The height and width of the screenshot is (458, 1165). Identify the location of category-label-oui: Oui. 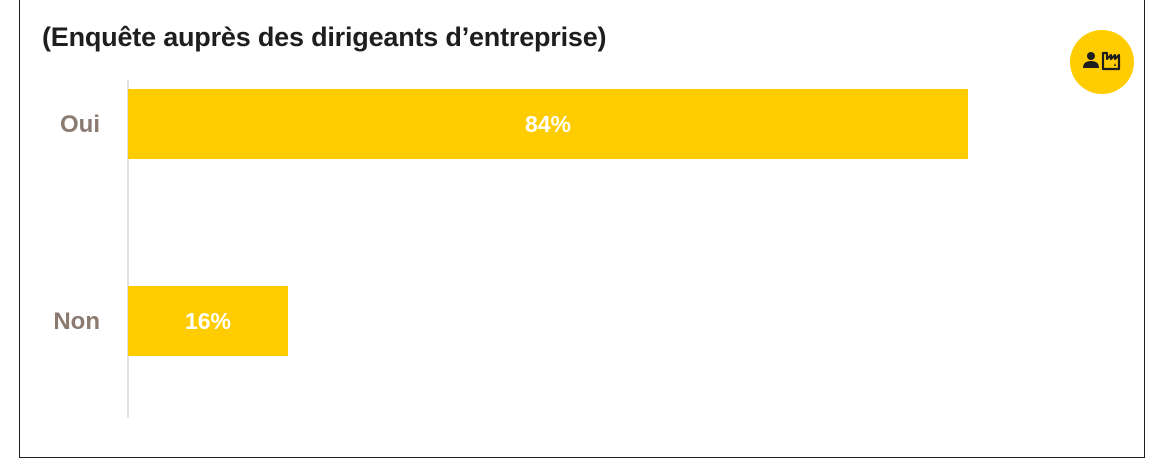
(80, 124).